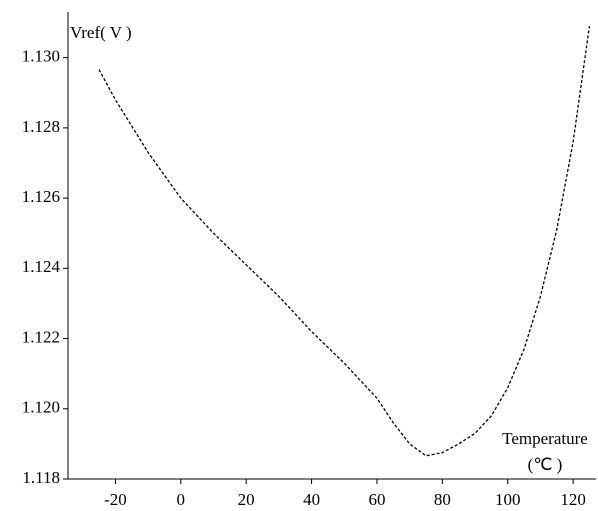 The image size is (598, 511). Describe the element at coordinates (376, 499) in the screenshot. I see `x-tick-label: 60` at that location.